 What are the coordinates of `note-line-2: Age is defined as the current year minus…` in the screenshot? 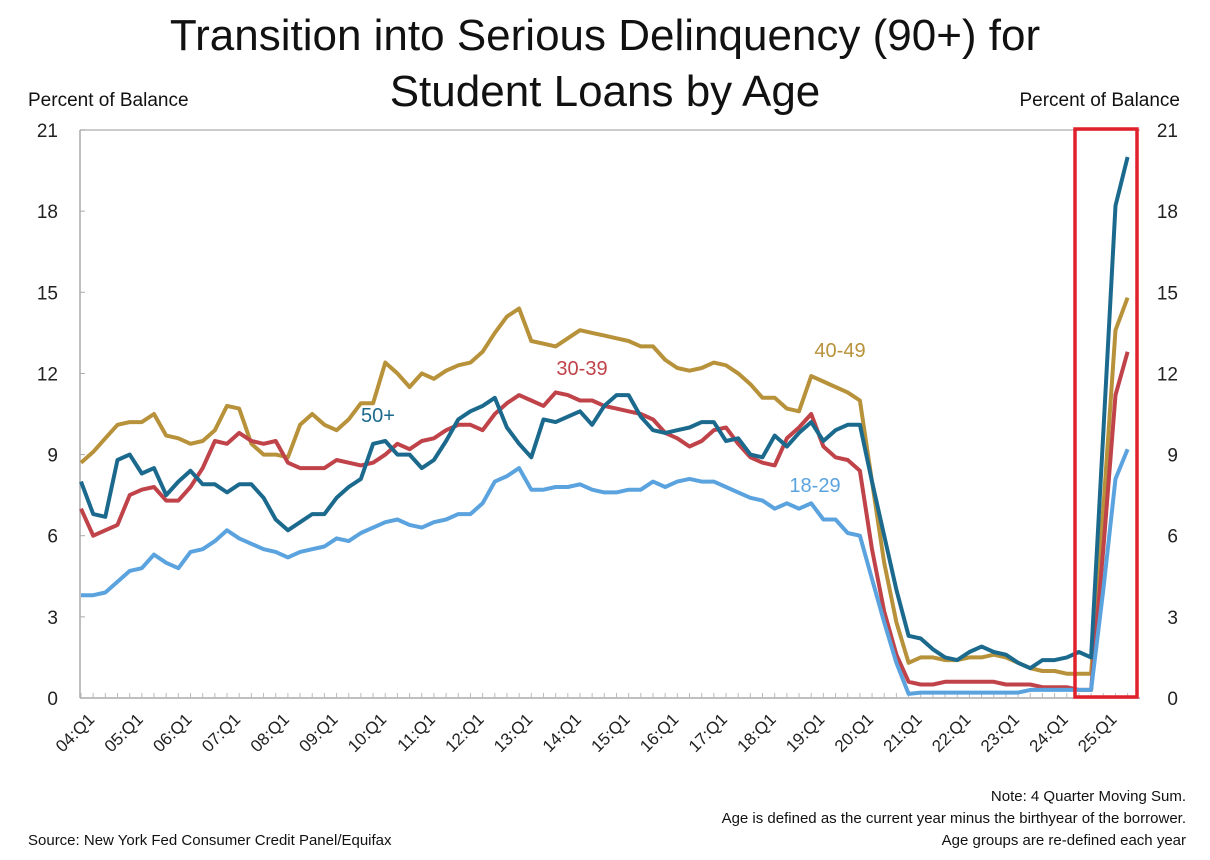 It's located at (953, 818).